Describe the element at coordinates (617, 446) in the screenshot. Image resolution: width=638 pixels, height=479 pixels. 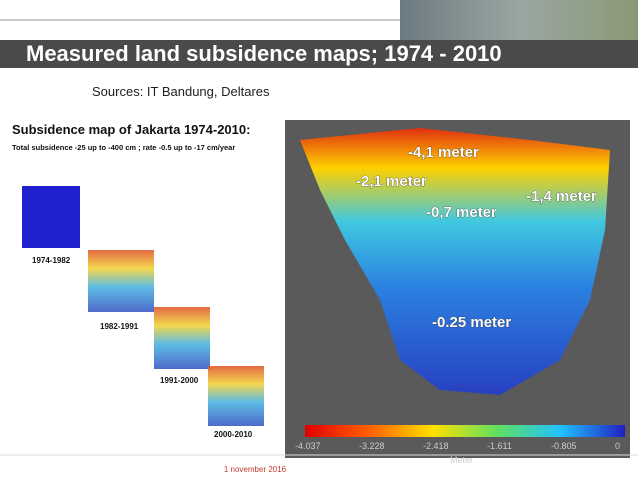
I see `colorbar-tick: 0` at that location.